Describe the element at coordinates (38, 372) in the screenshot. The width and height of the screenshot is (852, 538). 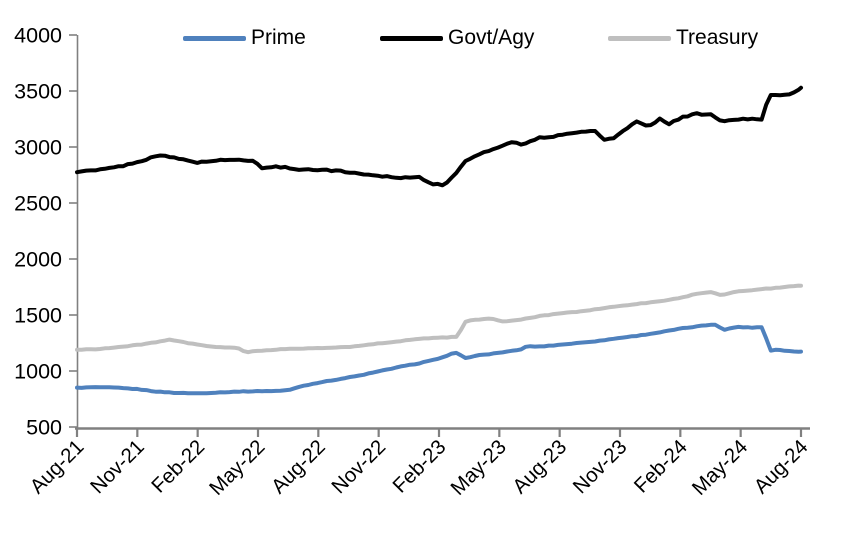
I see `y-tick-label: 1000` at that location.